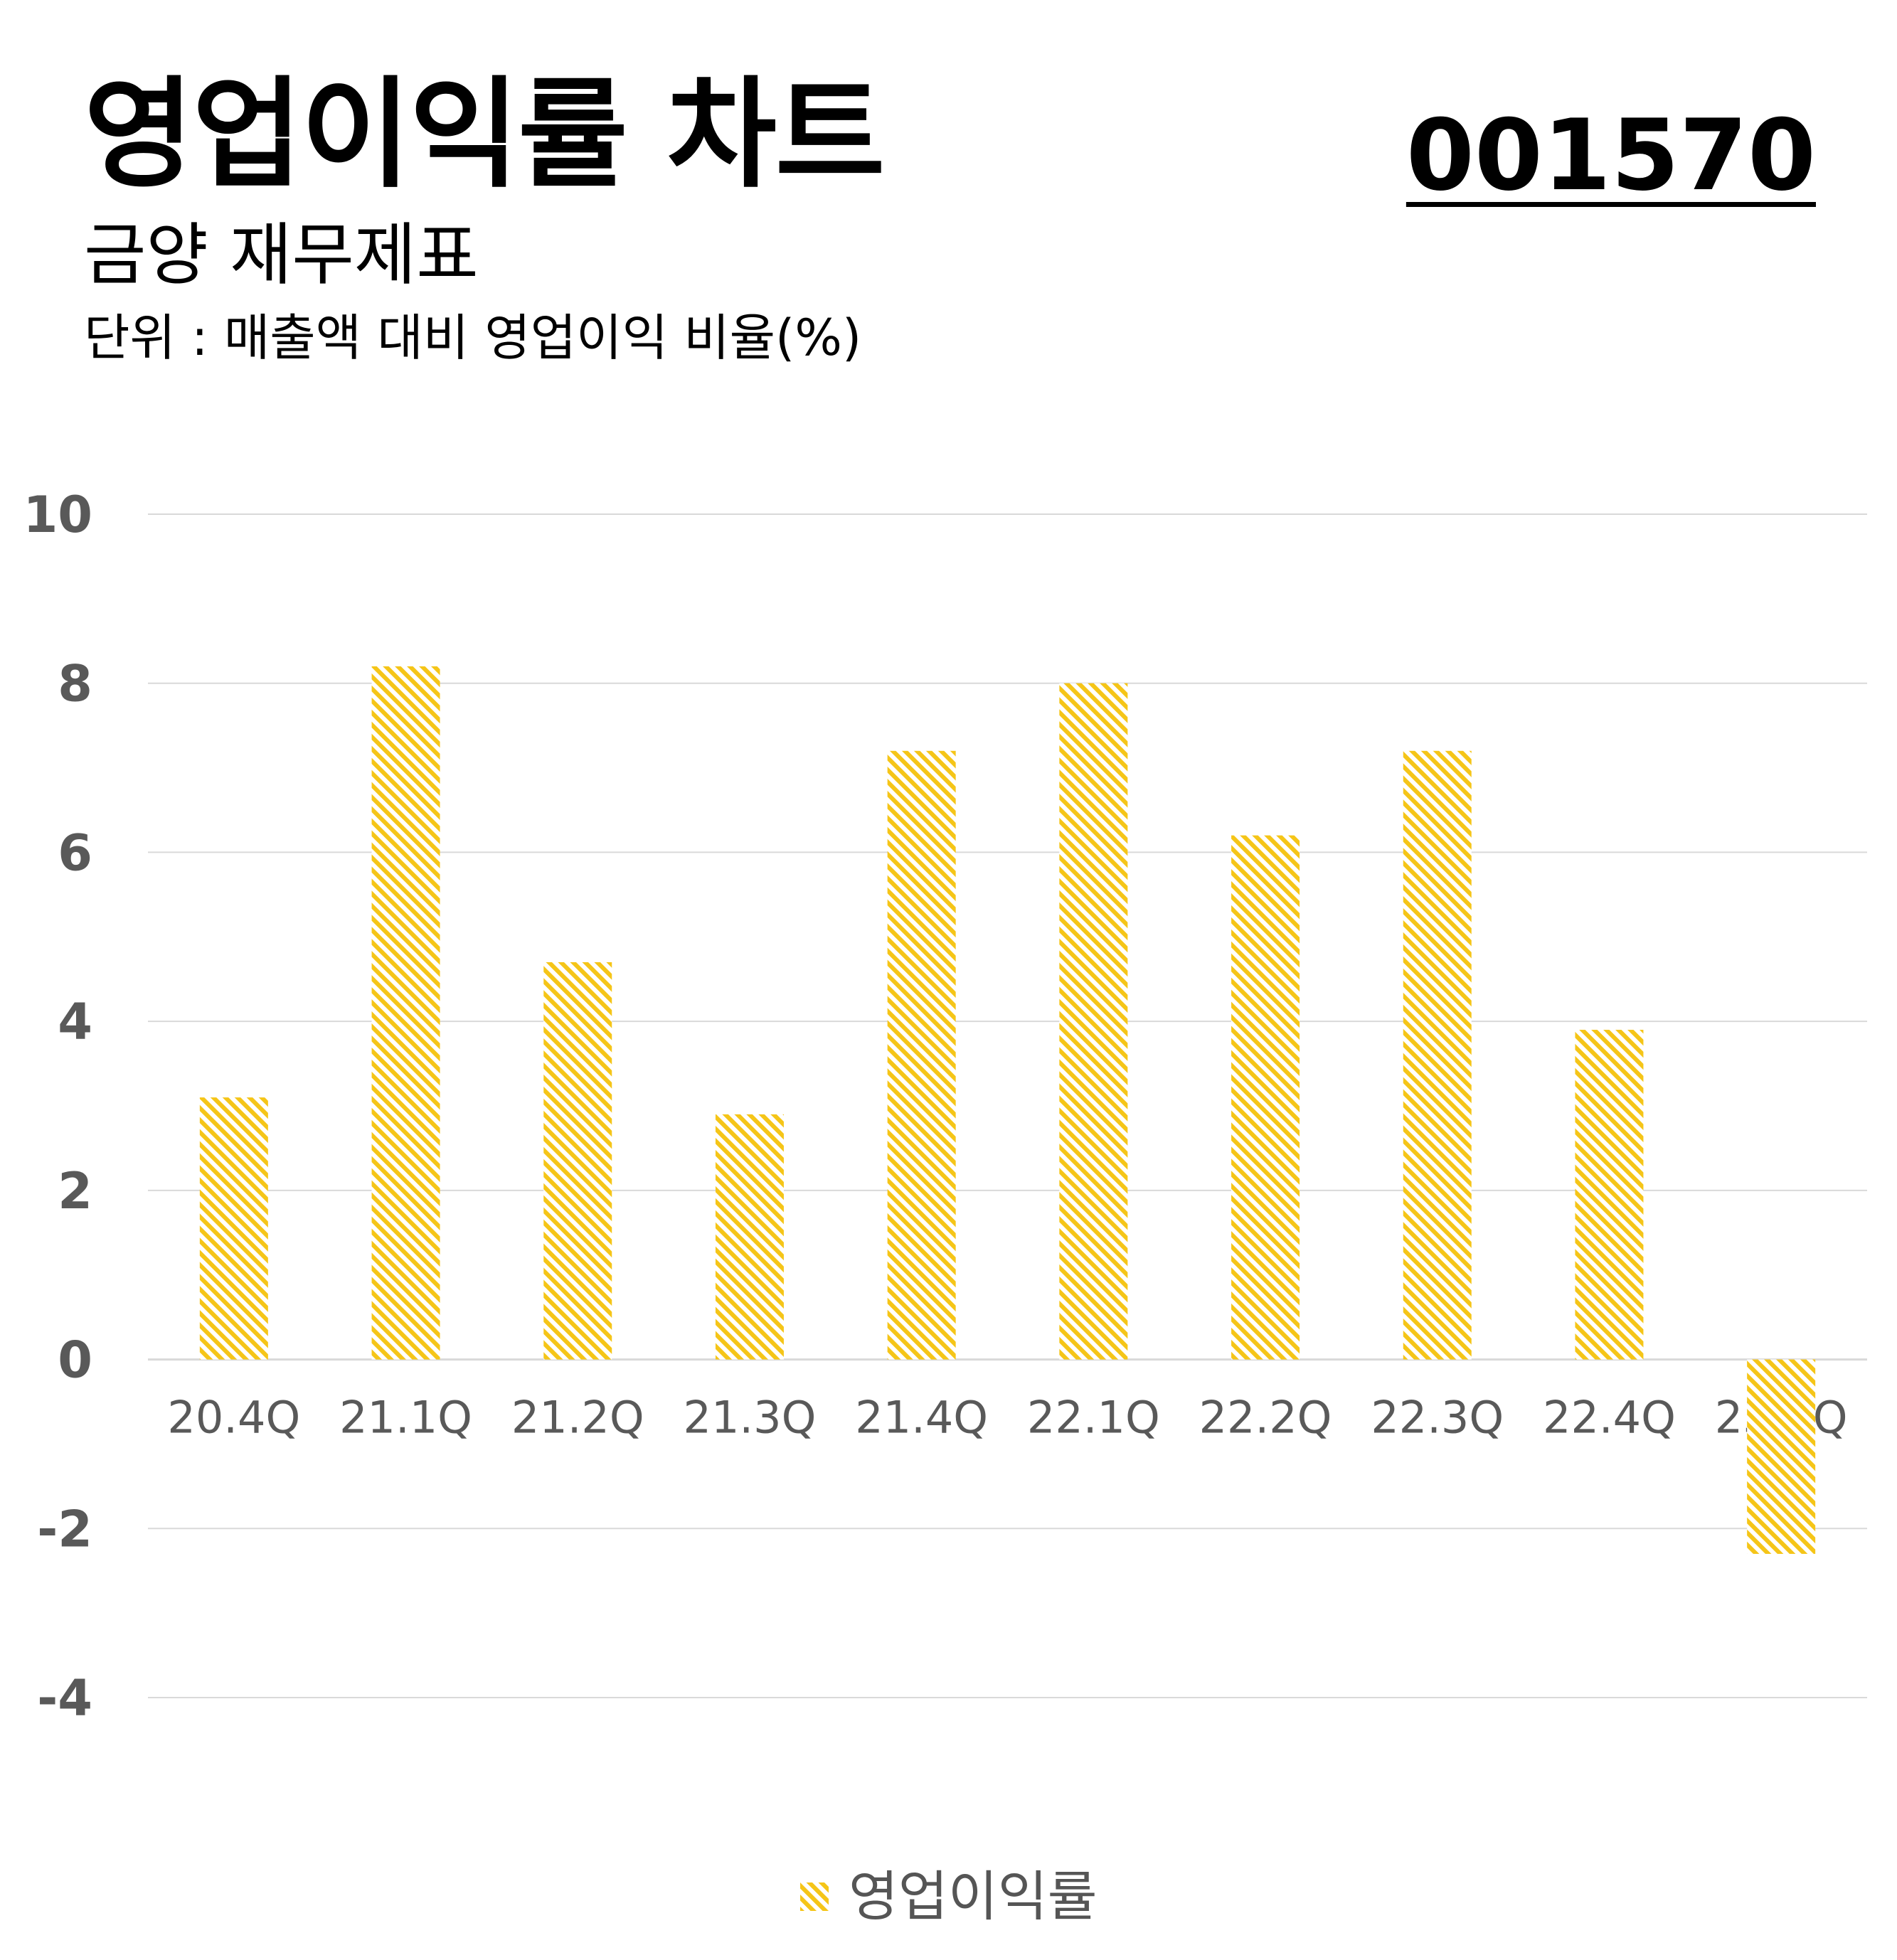 The height and width of the screenshot is (1960, 1897). I want to click on y-tick-label: -4, so click(64, 1698).